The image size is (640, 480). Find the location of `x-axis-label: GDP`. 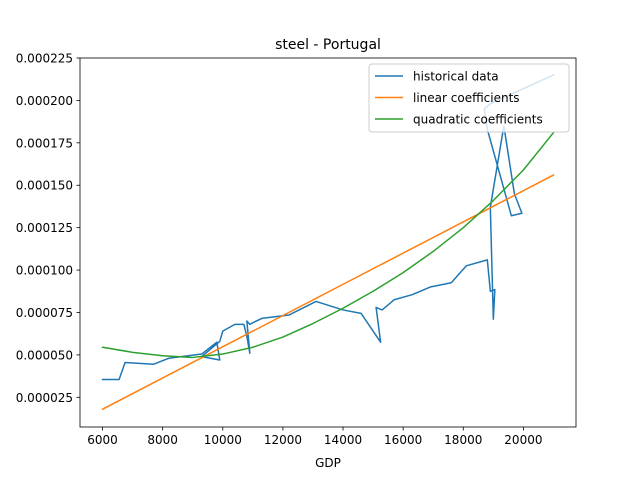

x-axis-label: GDP is located at coordinates (328, 463).